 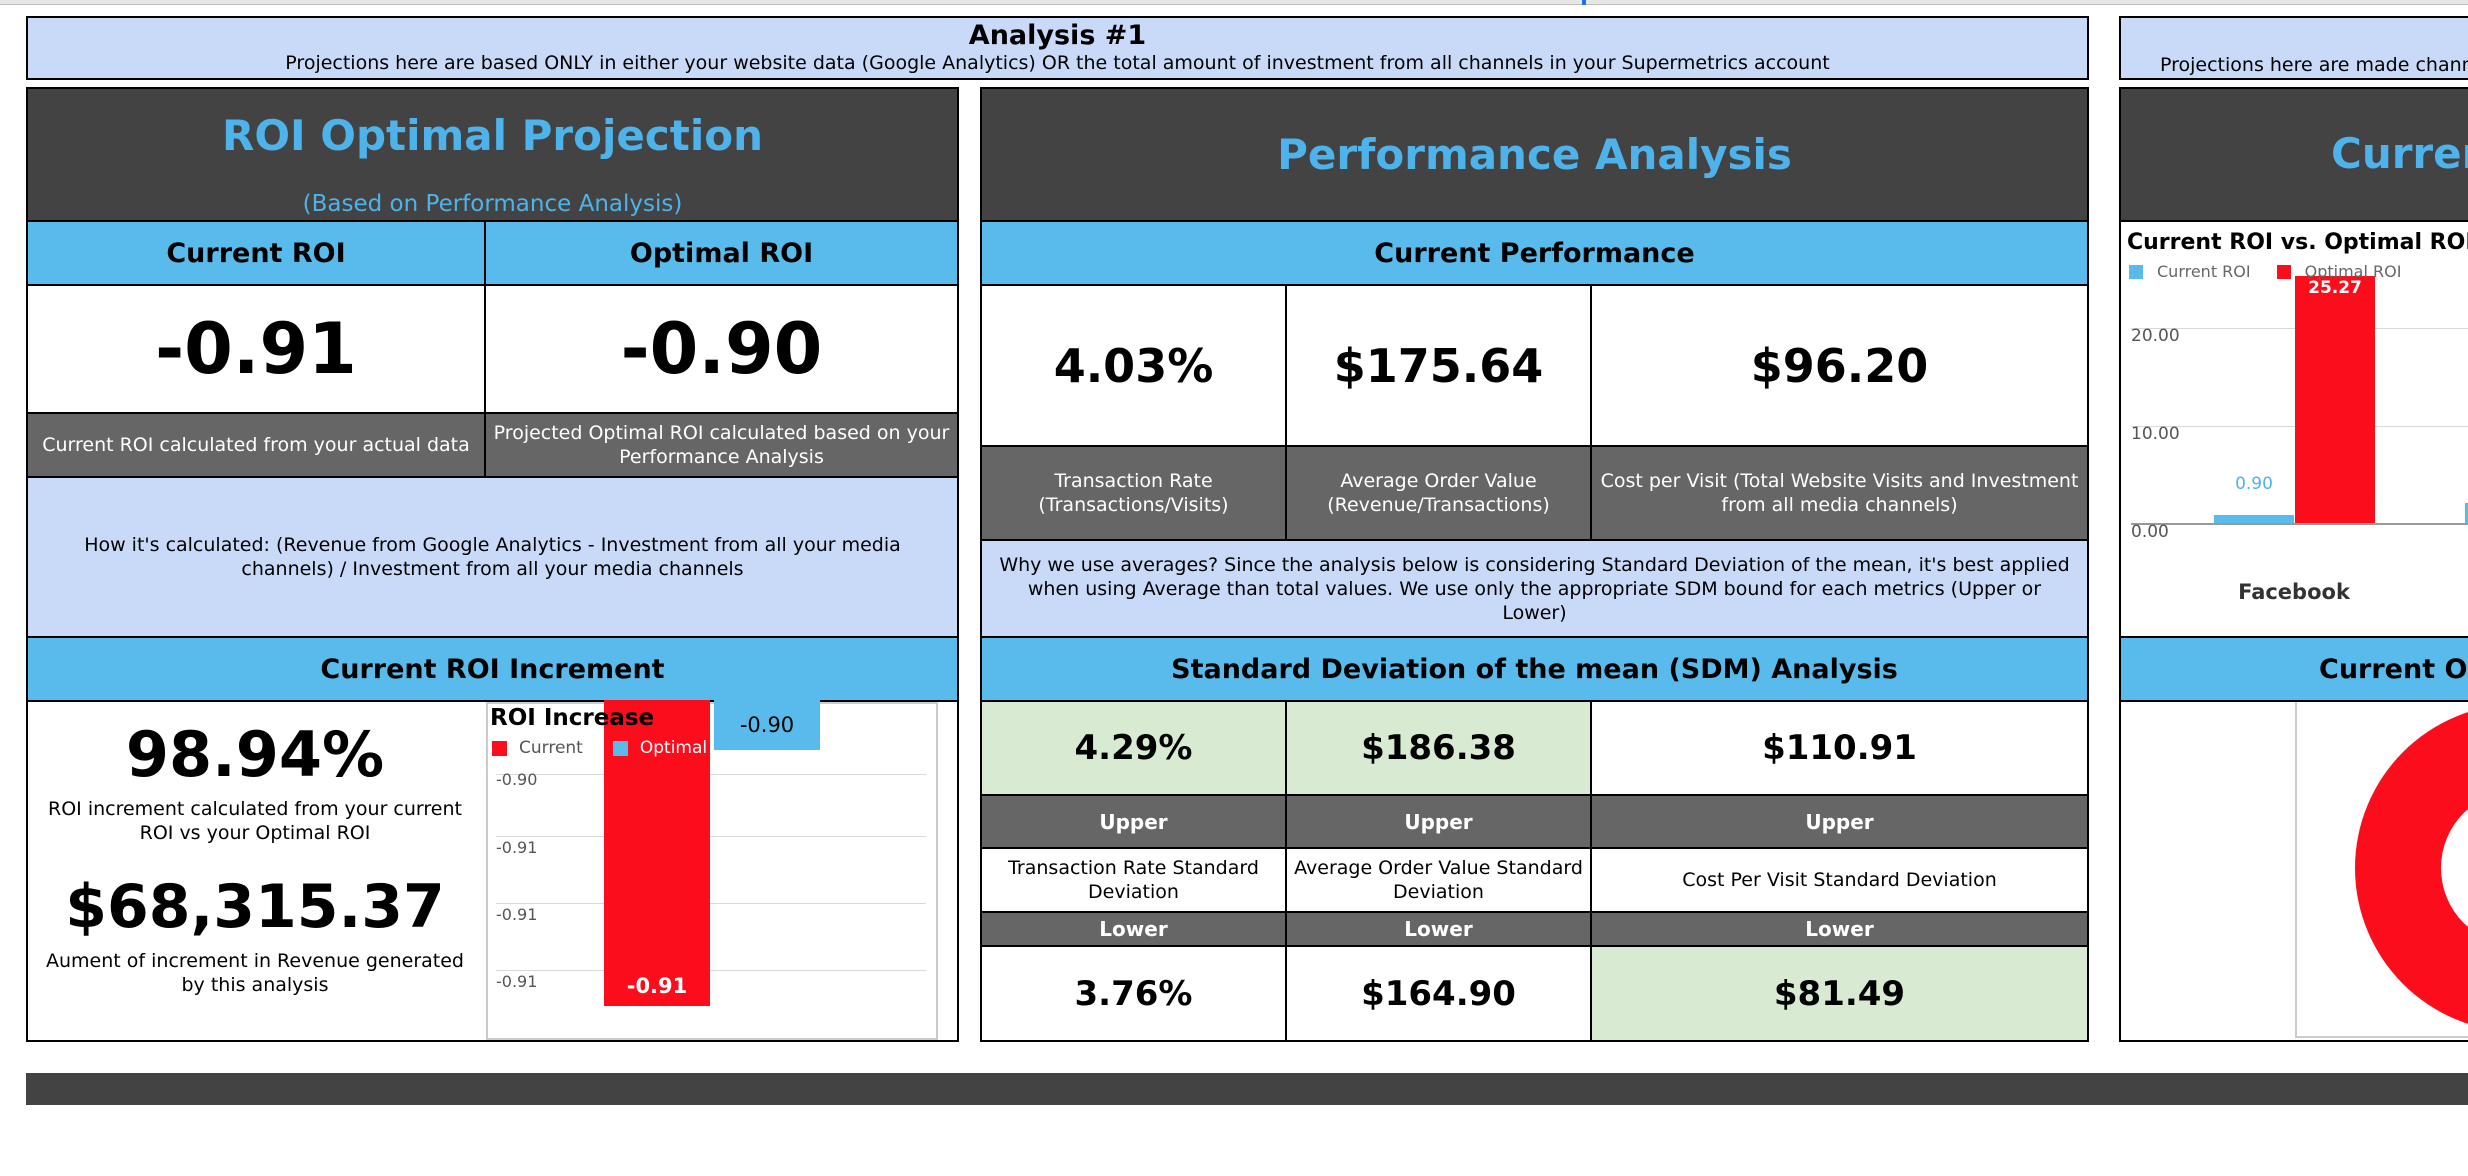 I want to click on donut-slice-current, so click(x=2411, y=868).